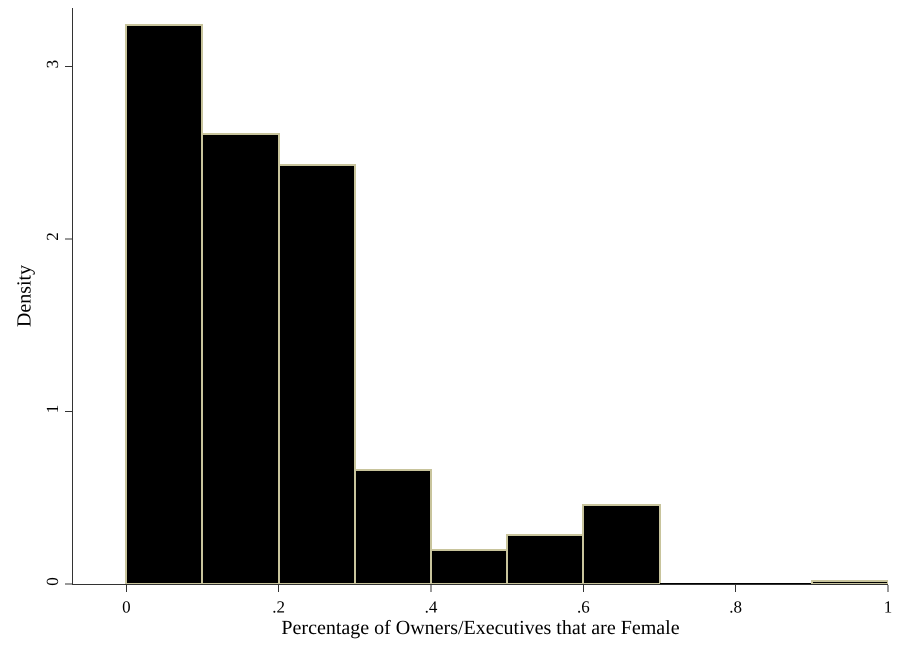 Image resolution: width=898 pixels, height=655 pixels. Describe the element at coordinates (52, 236) in the screenshot. I see `y-tick-label: 2` at that location.